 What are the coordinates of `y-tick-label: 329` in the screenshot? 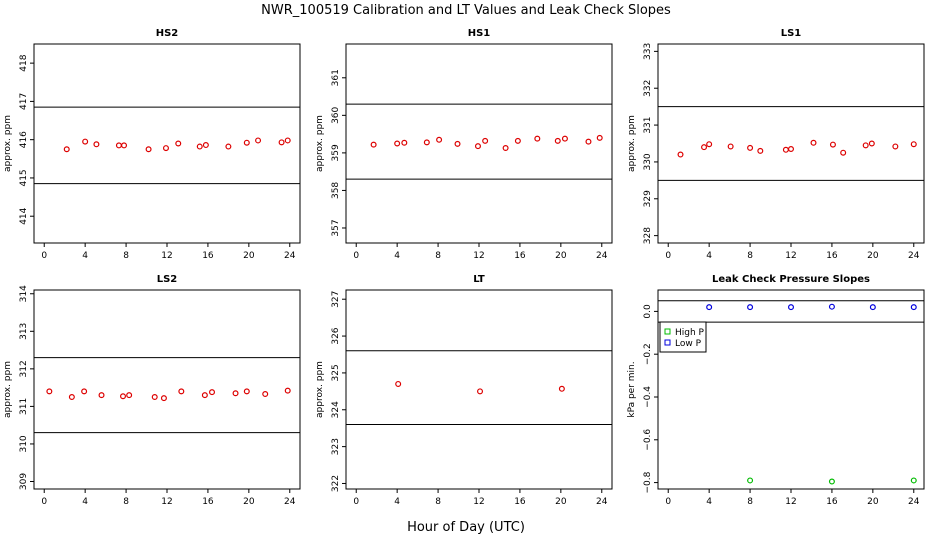 It's located at (648, 198).